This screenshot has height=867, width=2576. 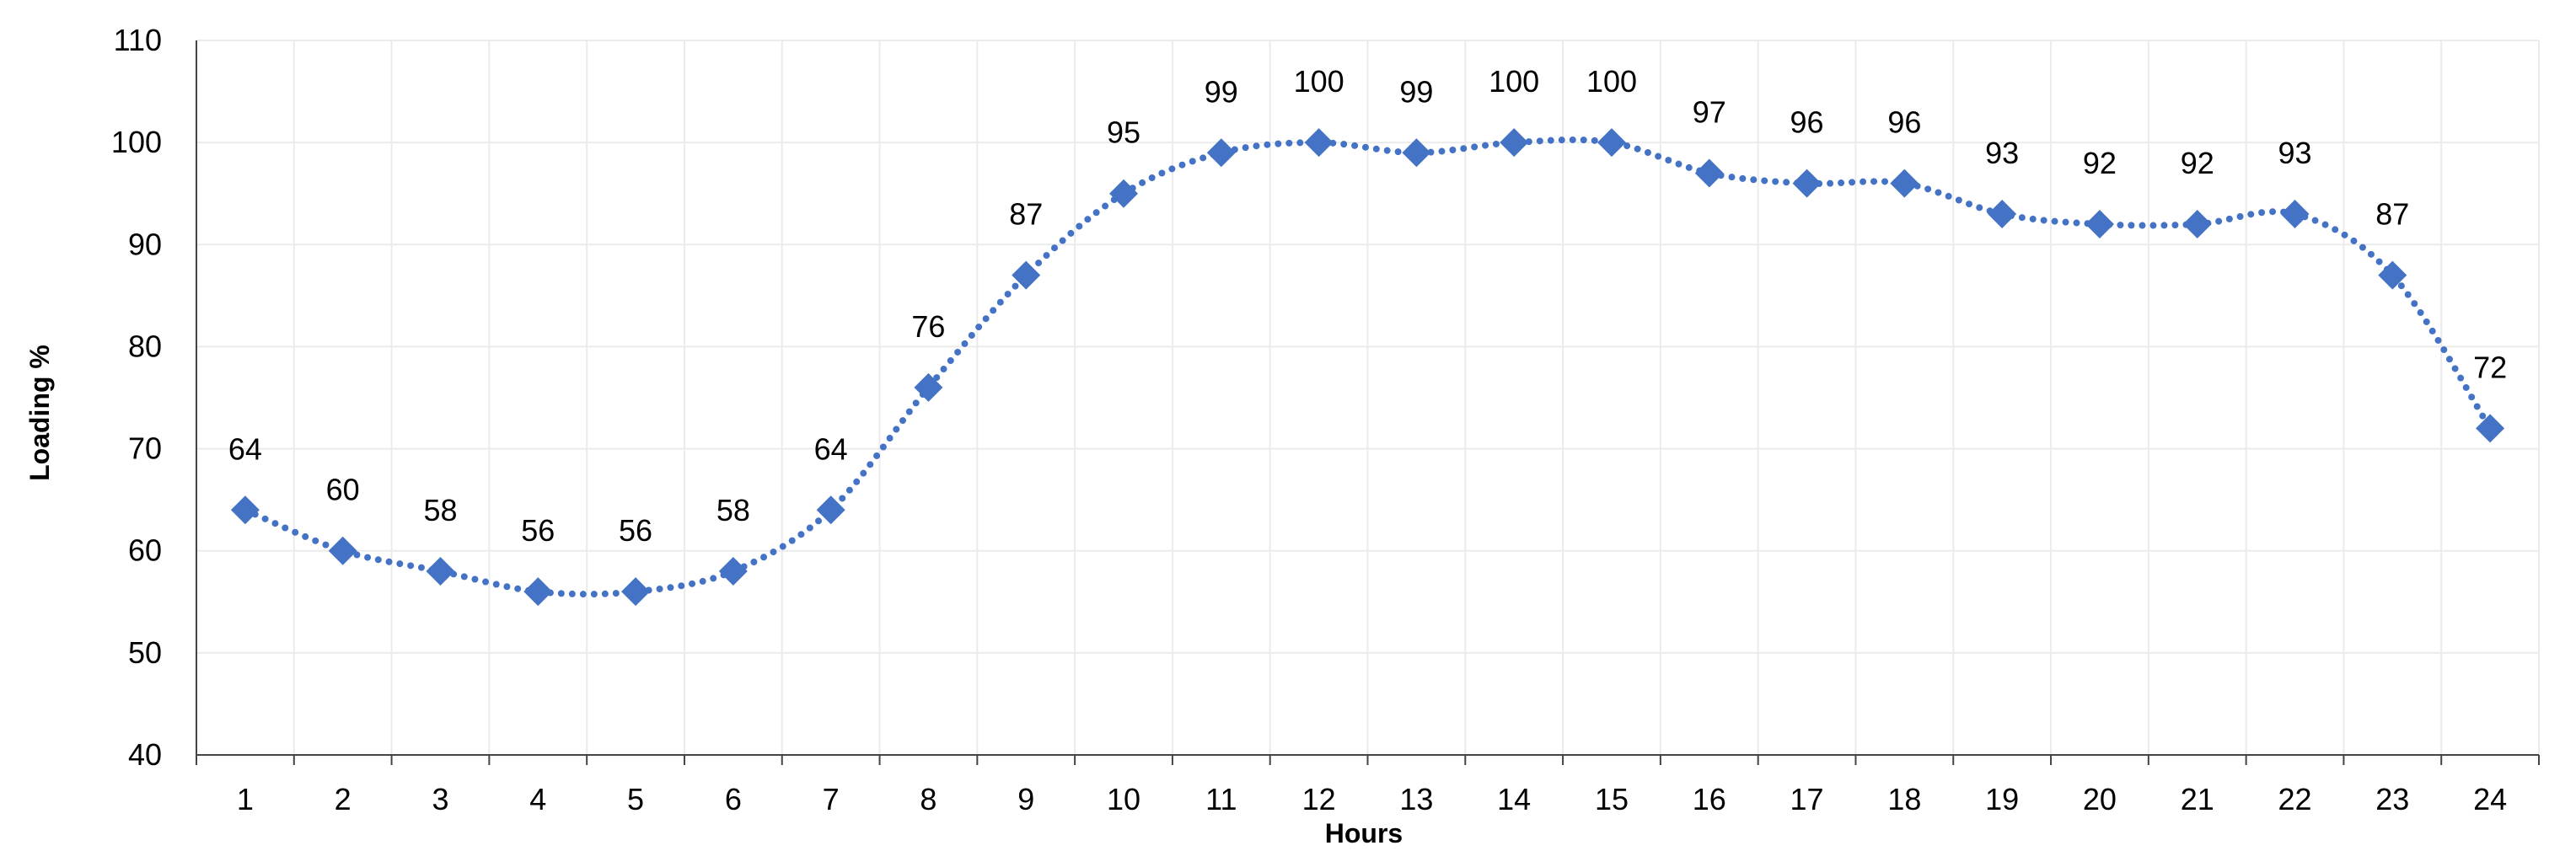 What do you see at coordinates (733, 799) in the screenshot?
I see `x-tick-label: 6` at bounding box center [733, 799].